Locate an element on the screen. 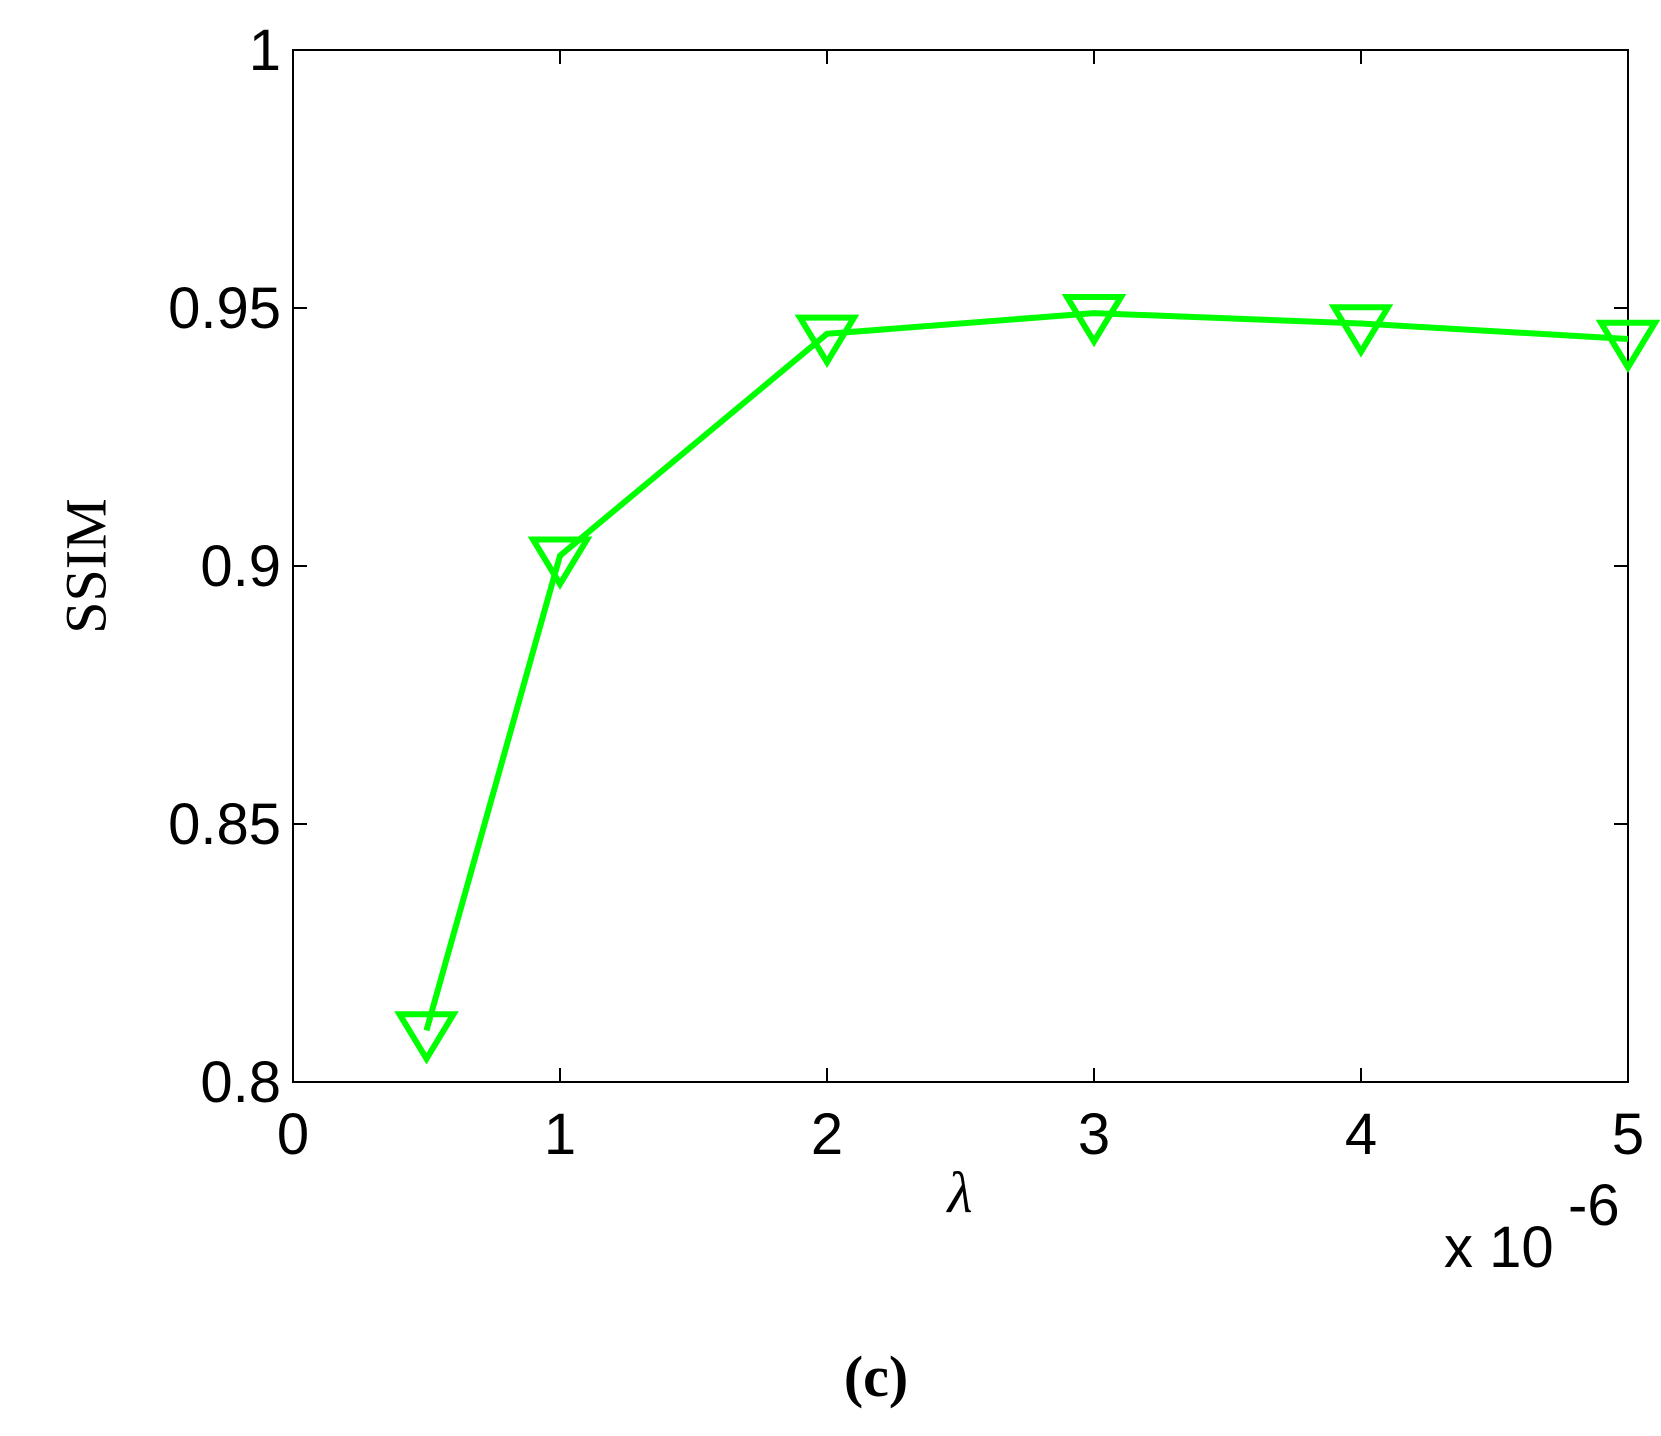 This screenshot has height=1436, width=1661. y-tick-label: 1 is located at coordinates (265, 50).